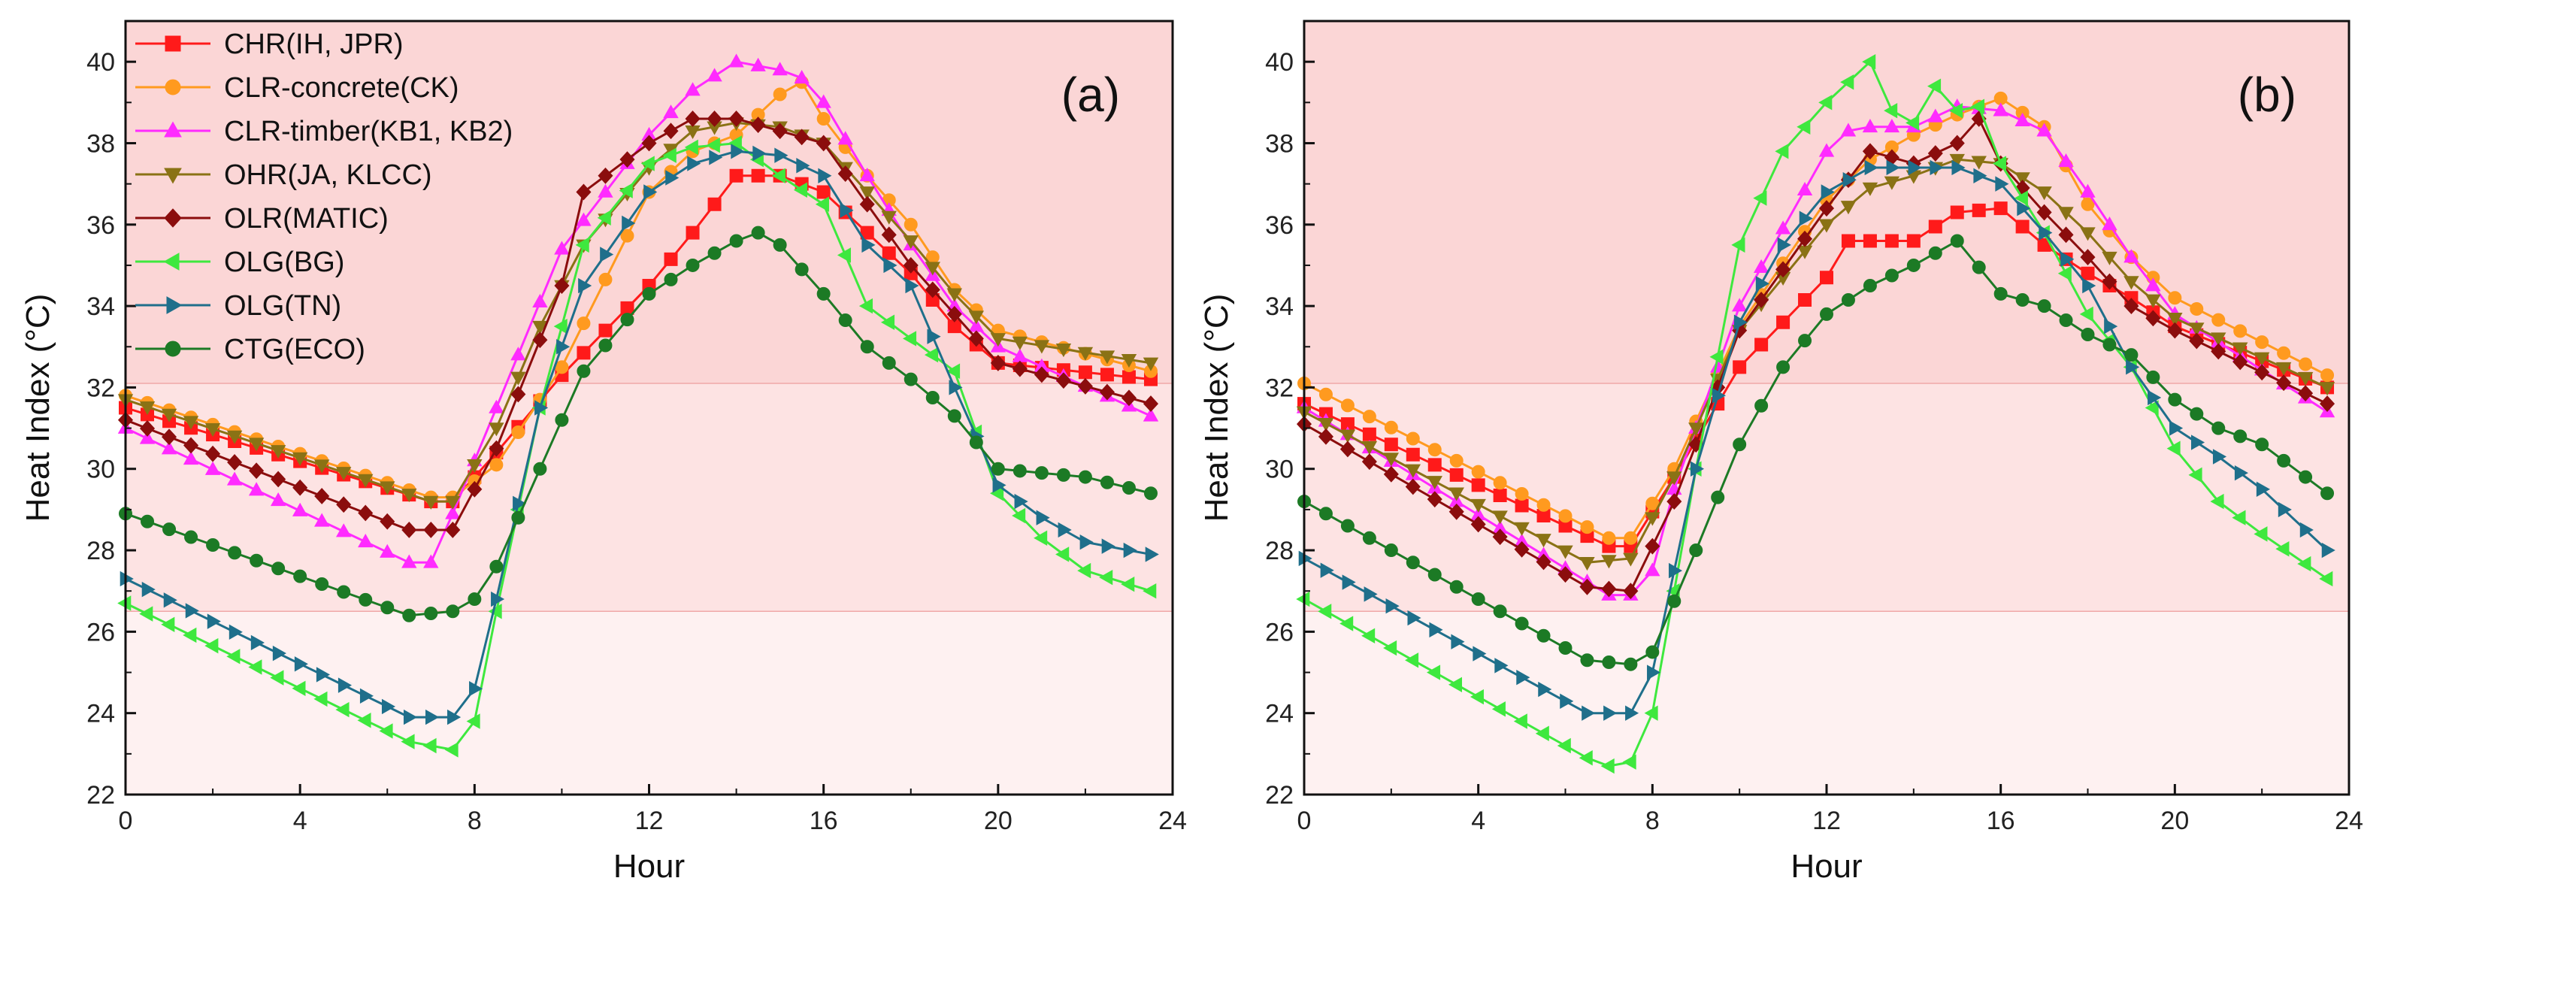 The height and width of the screenshot is (993, 2576). Describe the element at coordinates (475, 821) in the screenshot. I see `x-tick-label-a-8: 8` at that location.